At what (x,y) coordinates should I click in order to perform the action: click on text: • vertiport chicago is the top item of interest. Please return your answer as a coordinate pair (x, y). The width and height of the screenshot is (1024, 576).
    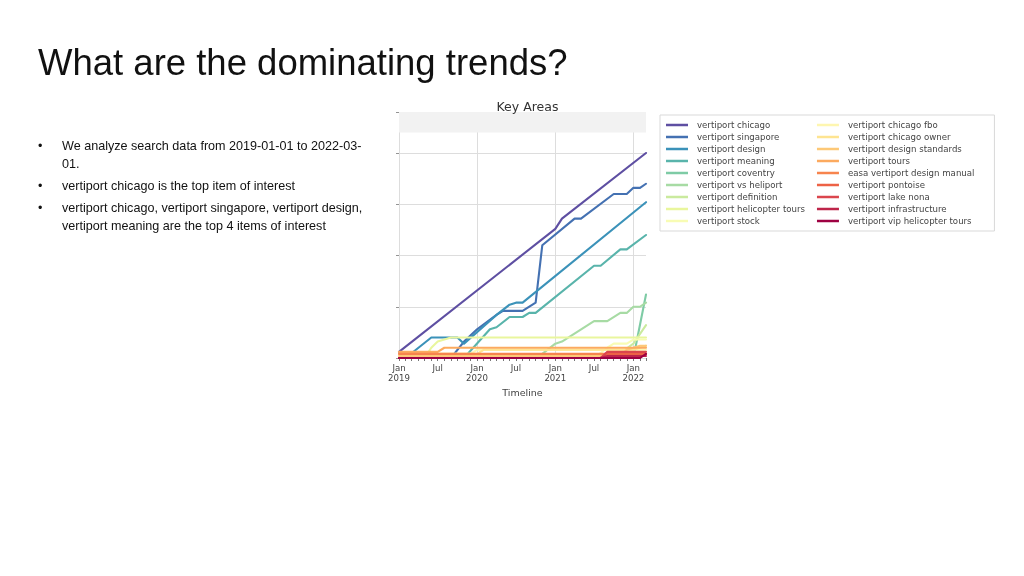
    Looking at the image, I should click on (167, 186).